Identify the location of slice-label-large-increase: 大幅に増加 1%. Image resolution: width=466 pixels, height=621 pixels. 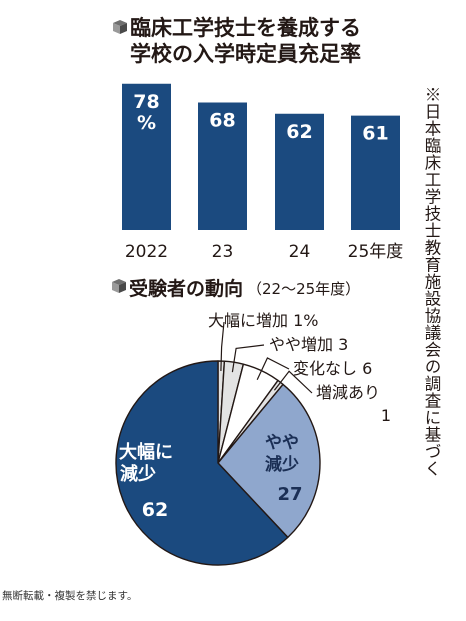
(263, 320).